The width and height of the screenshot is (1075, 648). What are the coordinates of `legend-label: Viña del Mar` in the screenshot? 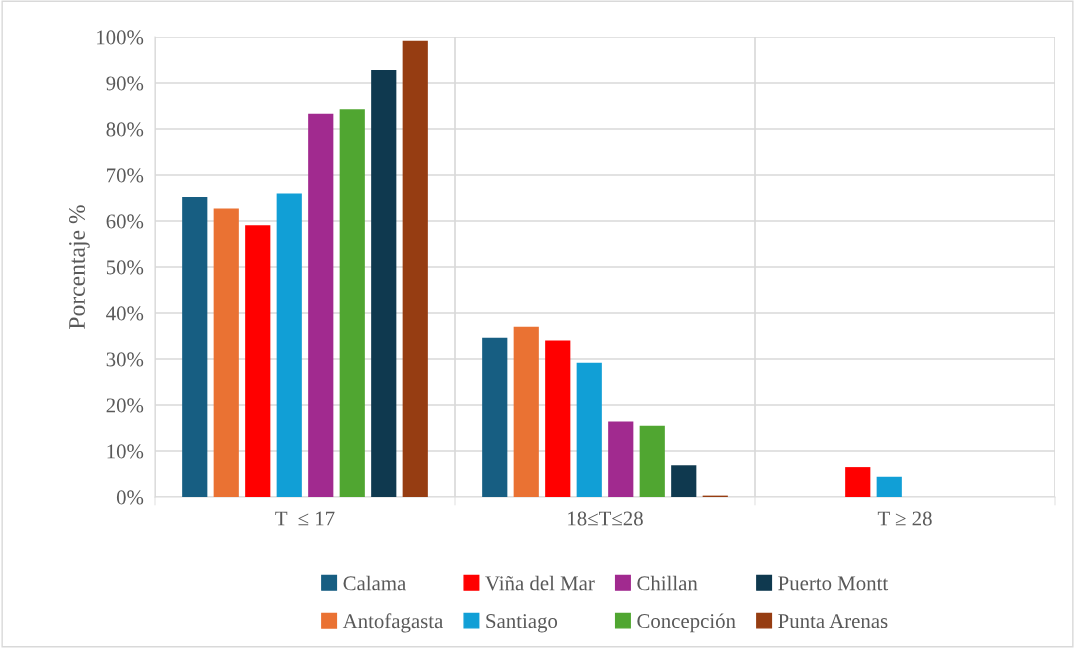 It's located at (540, 583).